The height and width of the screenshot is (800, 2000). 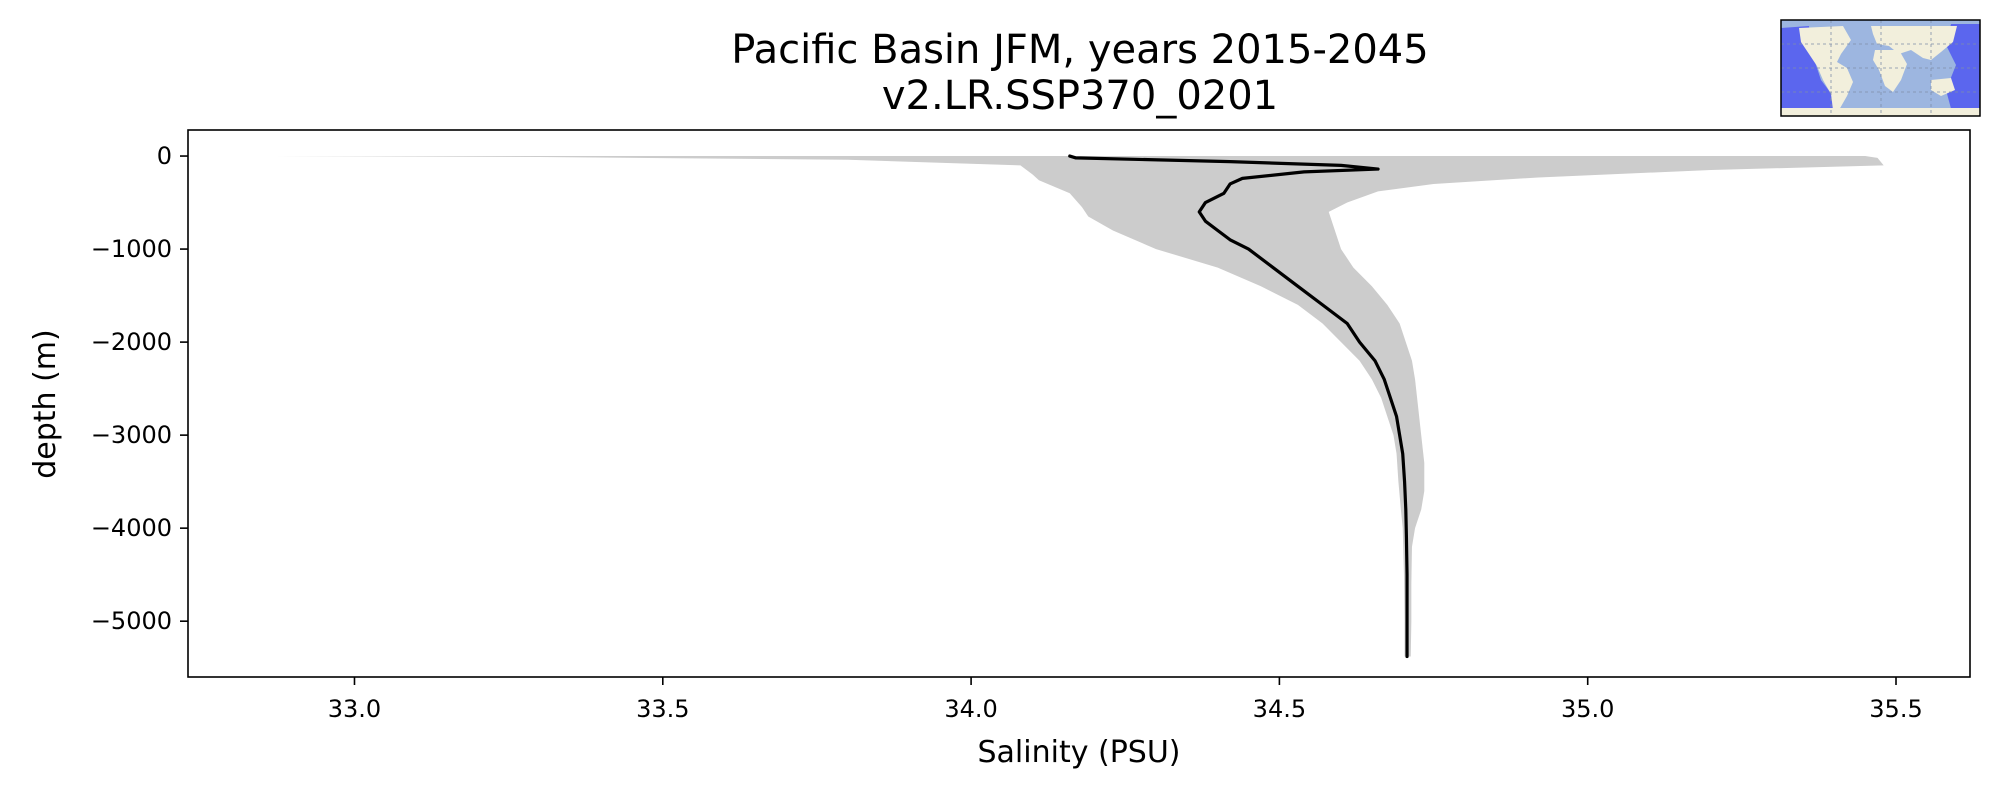 I want to click on region-map-inset, so click(x=1880, y=68).